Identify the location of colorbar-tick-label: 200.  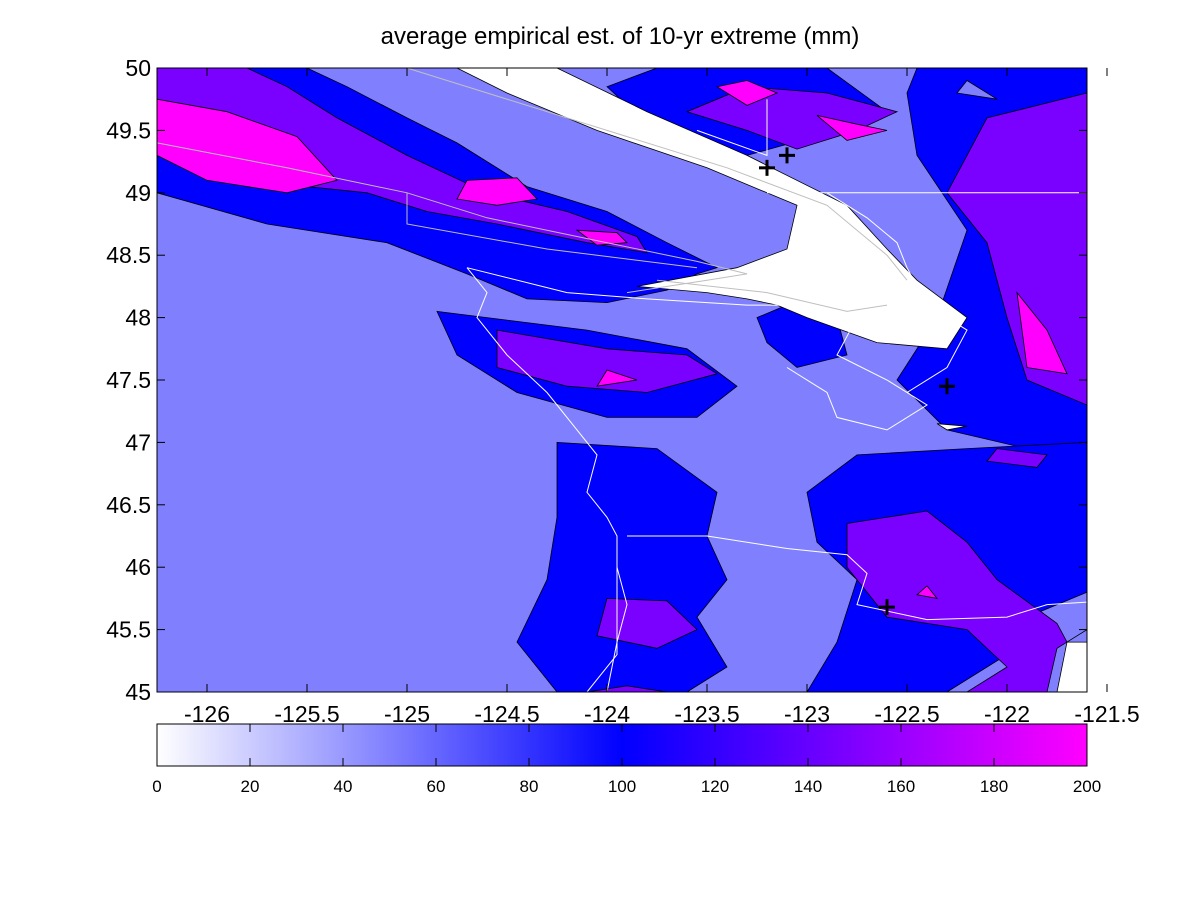
(1087, 786).